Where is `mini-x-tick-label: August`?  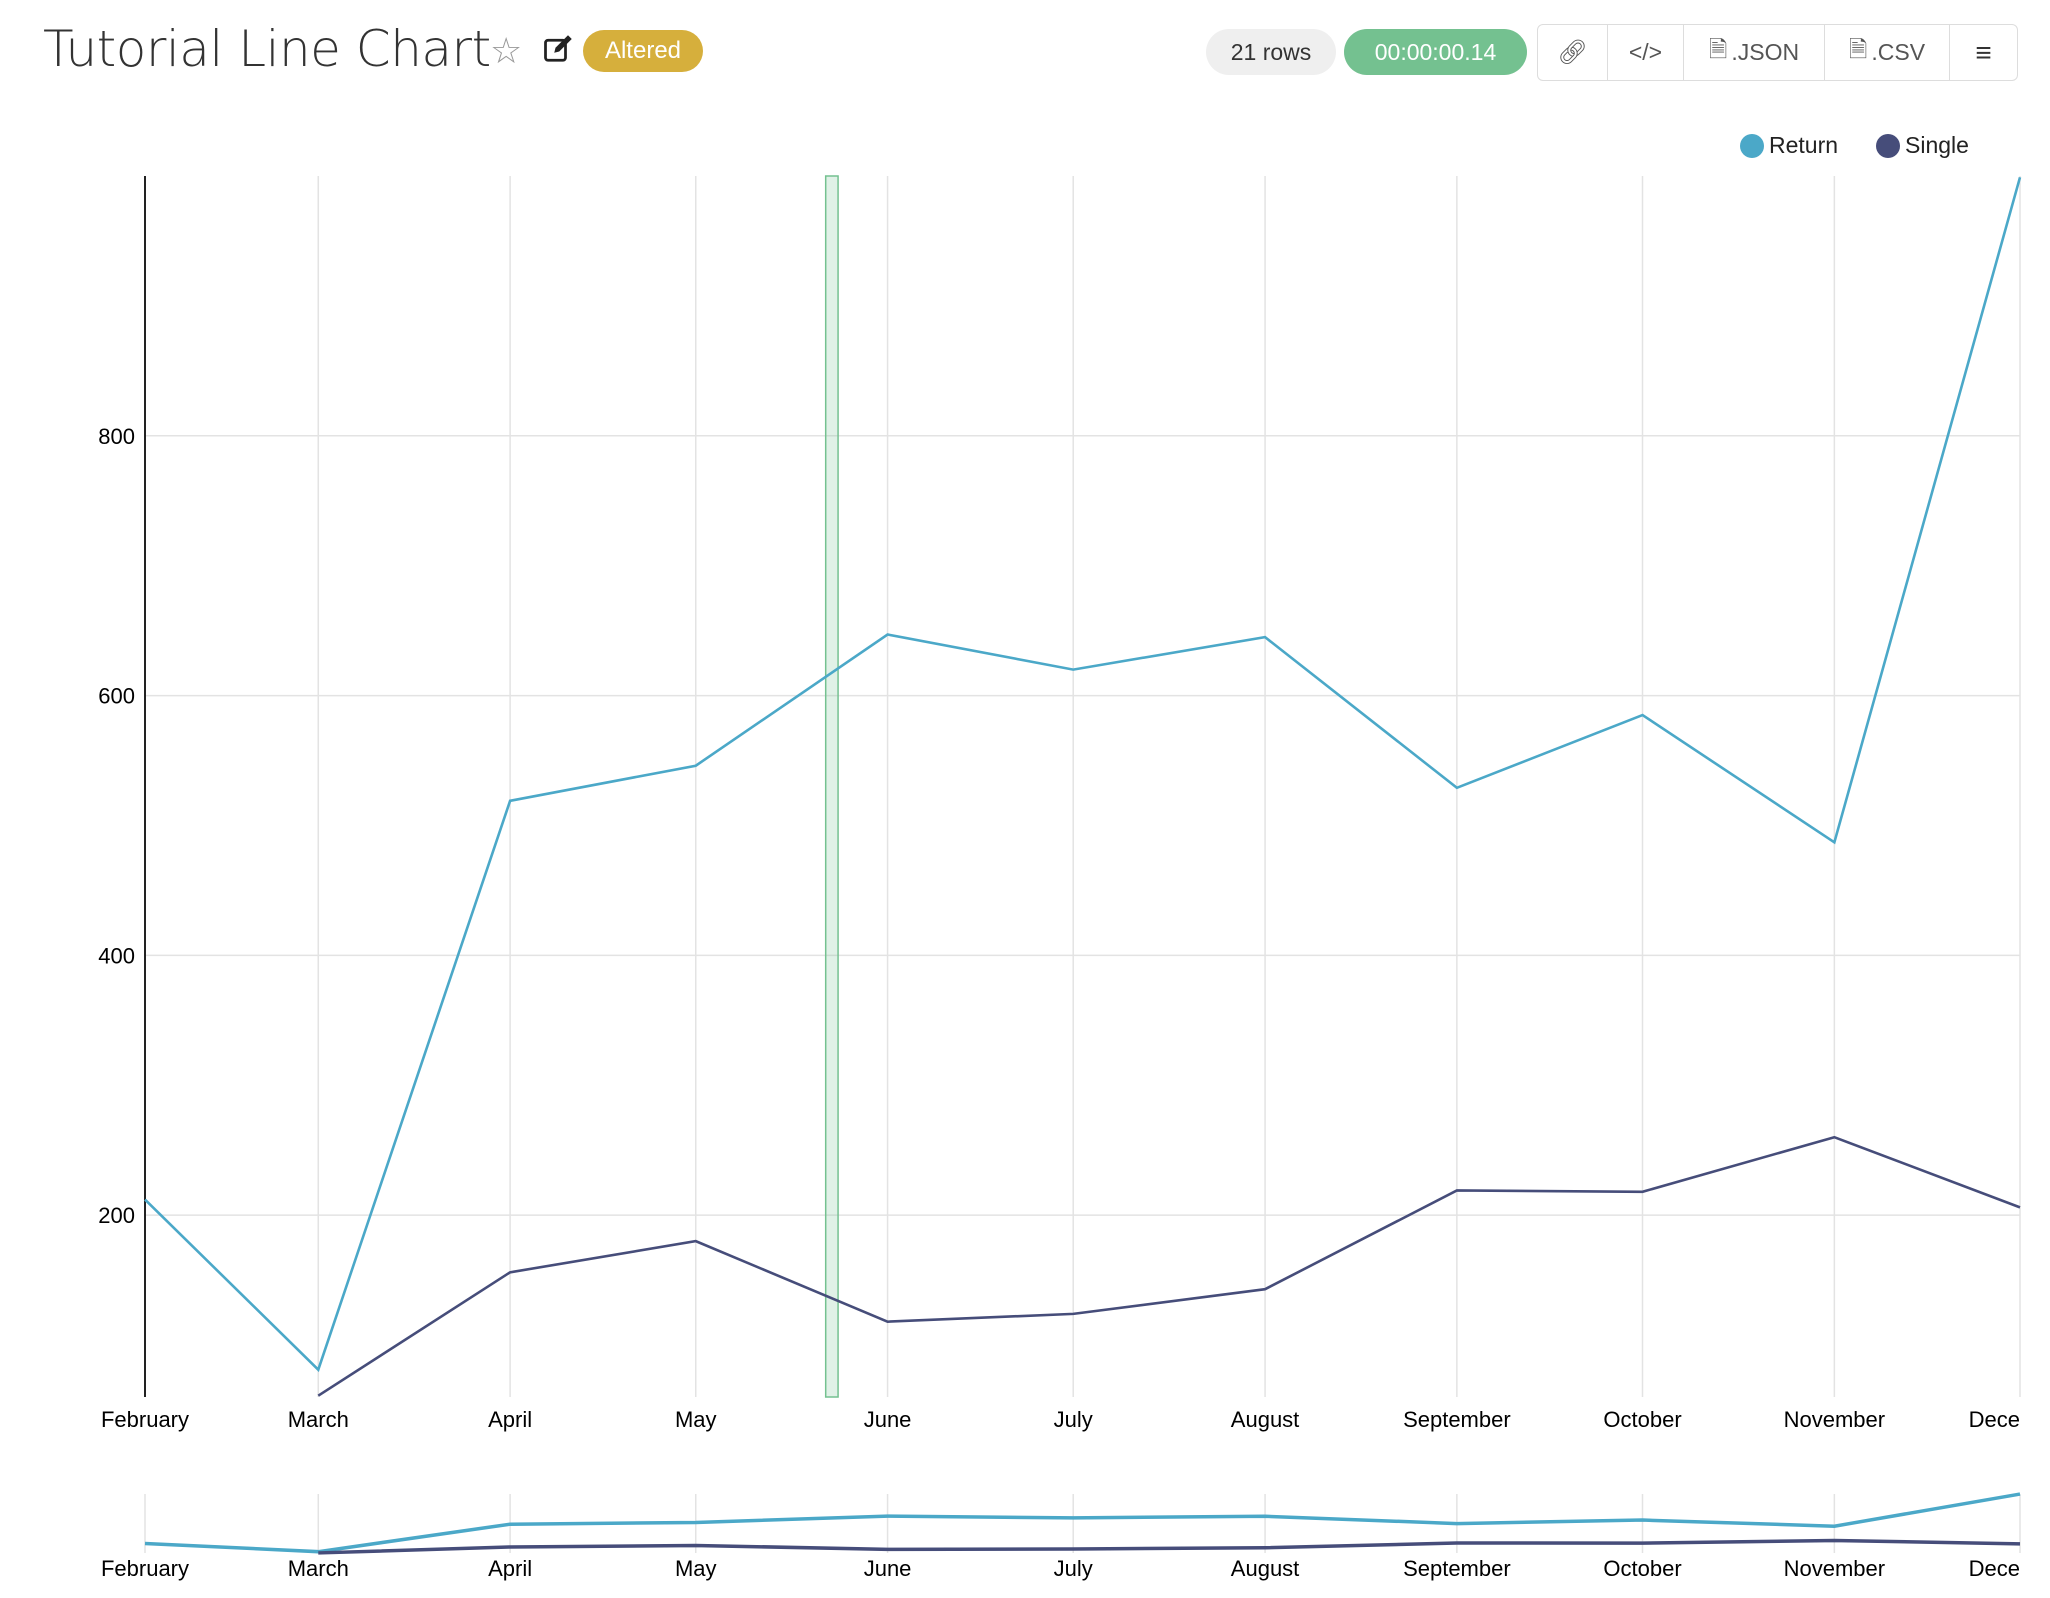 mini-x-tick-label: August is located at coordinates (1265, 1568).